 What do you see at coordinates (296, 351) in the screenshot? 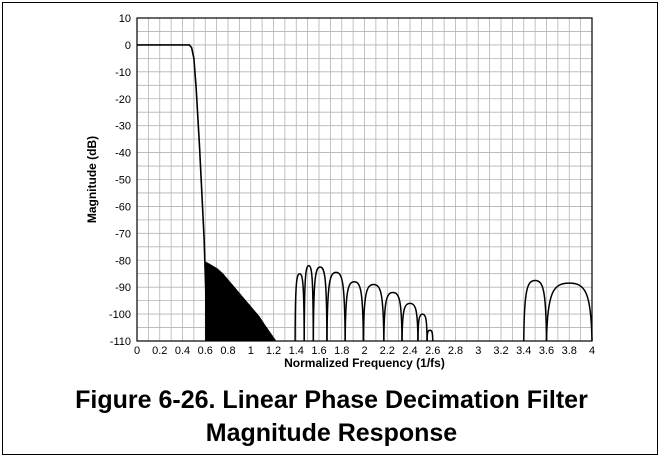
I see `x-tick-label: 1.4` at bounding box center [296, 351].